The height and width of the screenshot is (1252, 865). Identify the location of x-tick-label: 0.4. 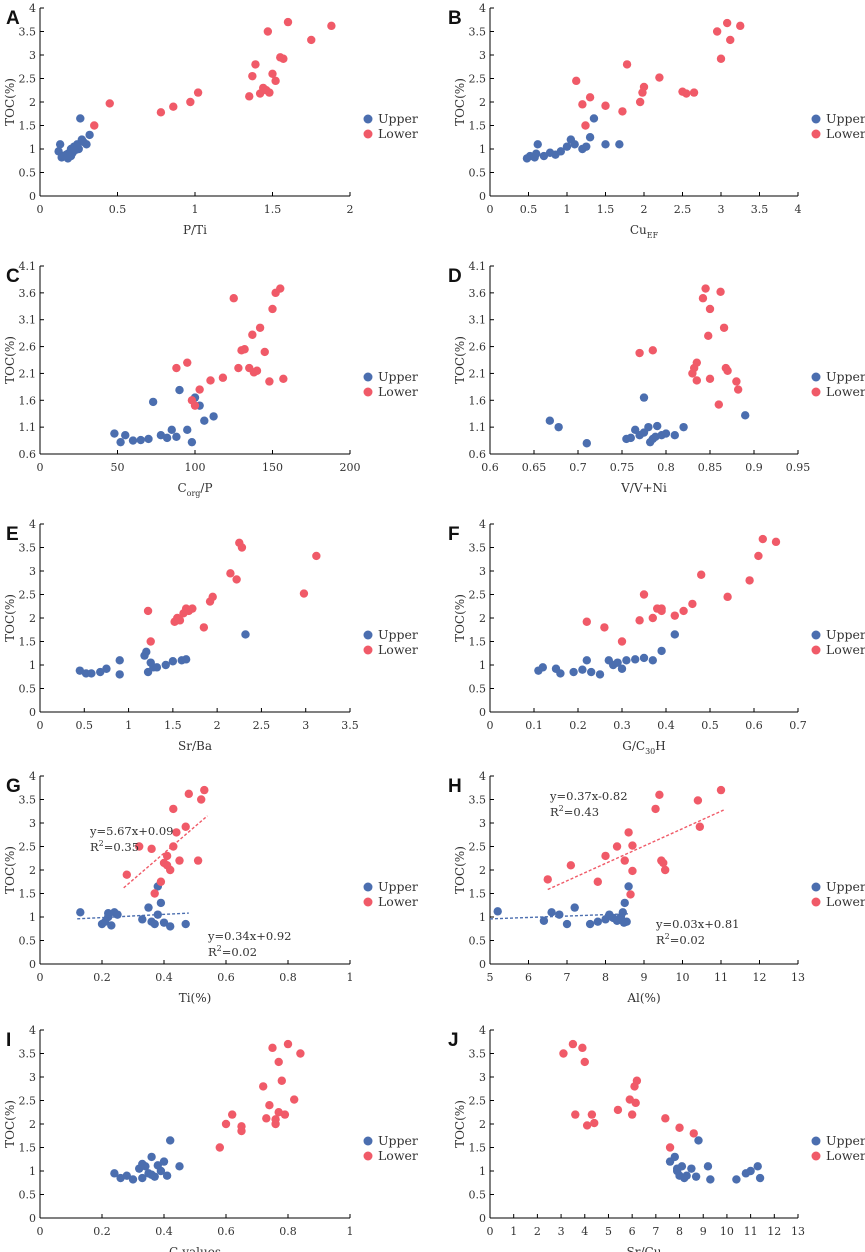
(666, 725).